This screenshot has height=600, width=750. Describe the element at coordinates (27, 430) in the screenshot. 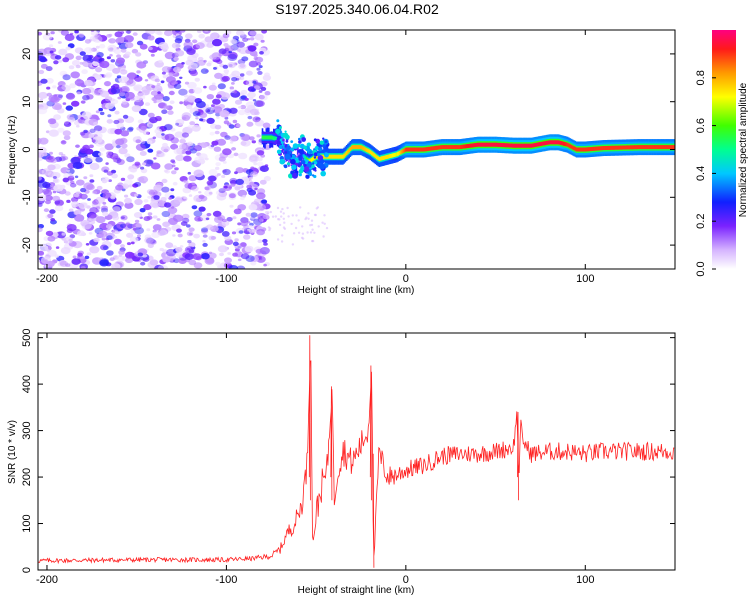

I see `snr-y-tick-label: 300` at that location.